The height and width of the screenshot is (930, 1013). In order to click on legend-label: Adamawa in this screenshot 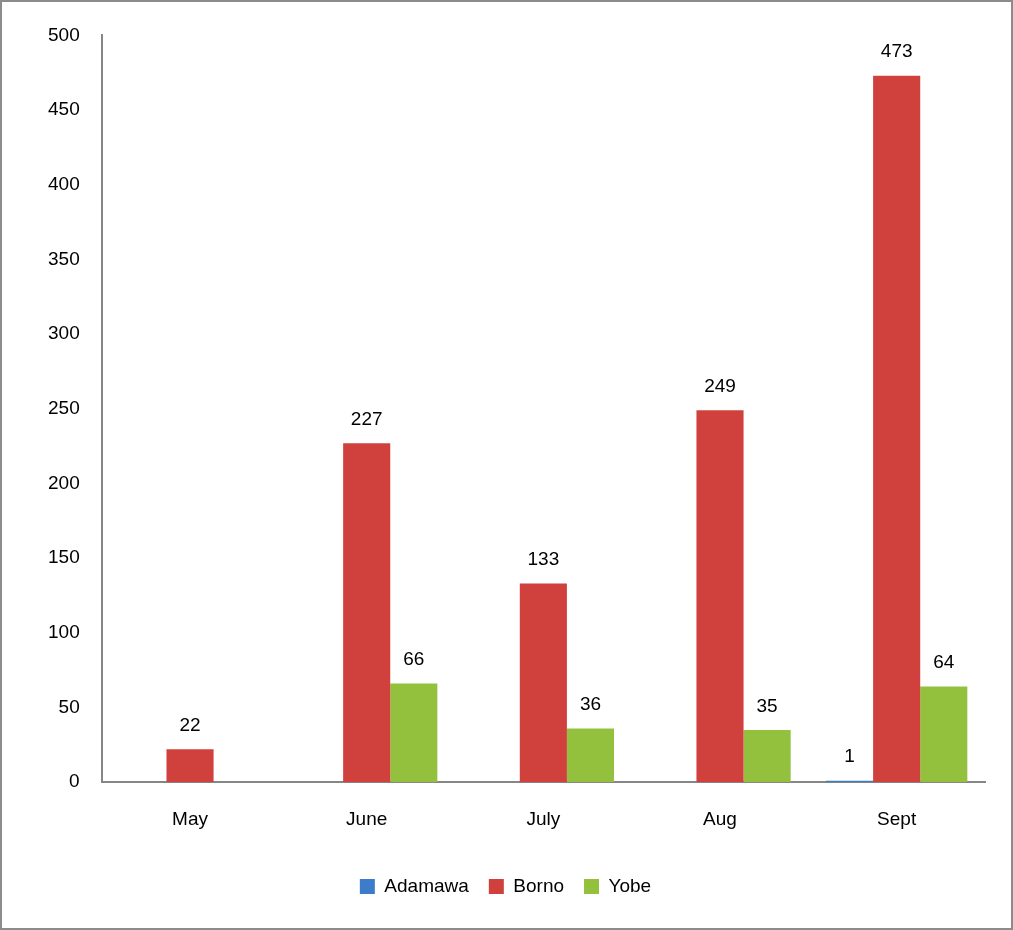, I will do `click(427, 885)`.